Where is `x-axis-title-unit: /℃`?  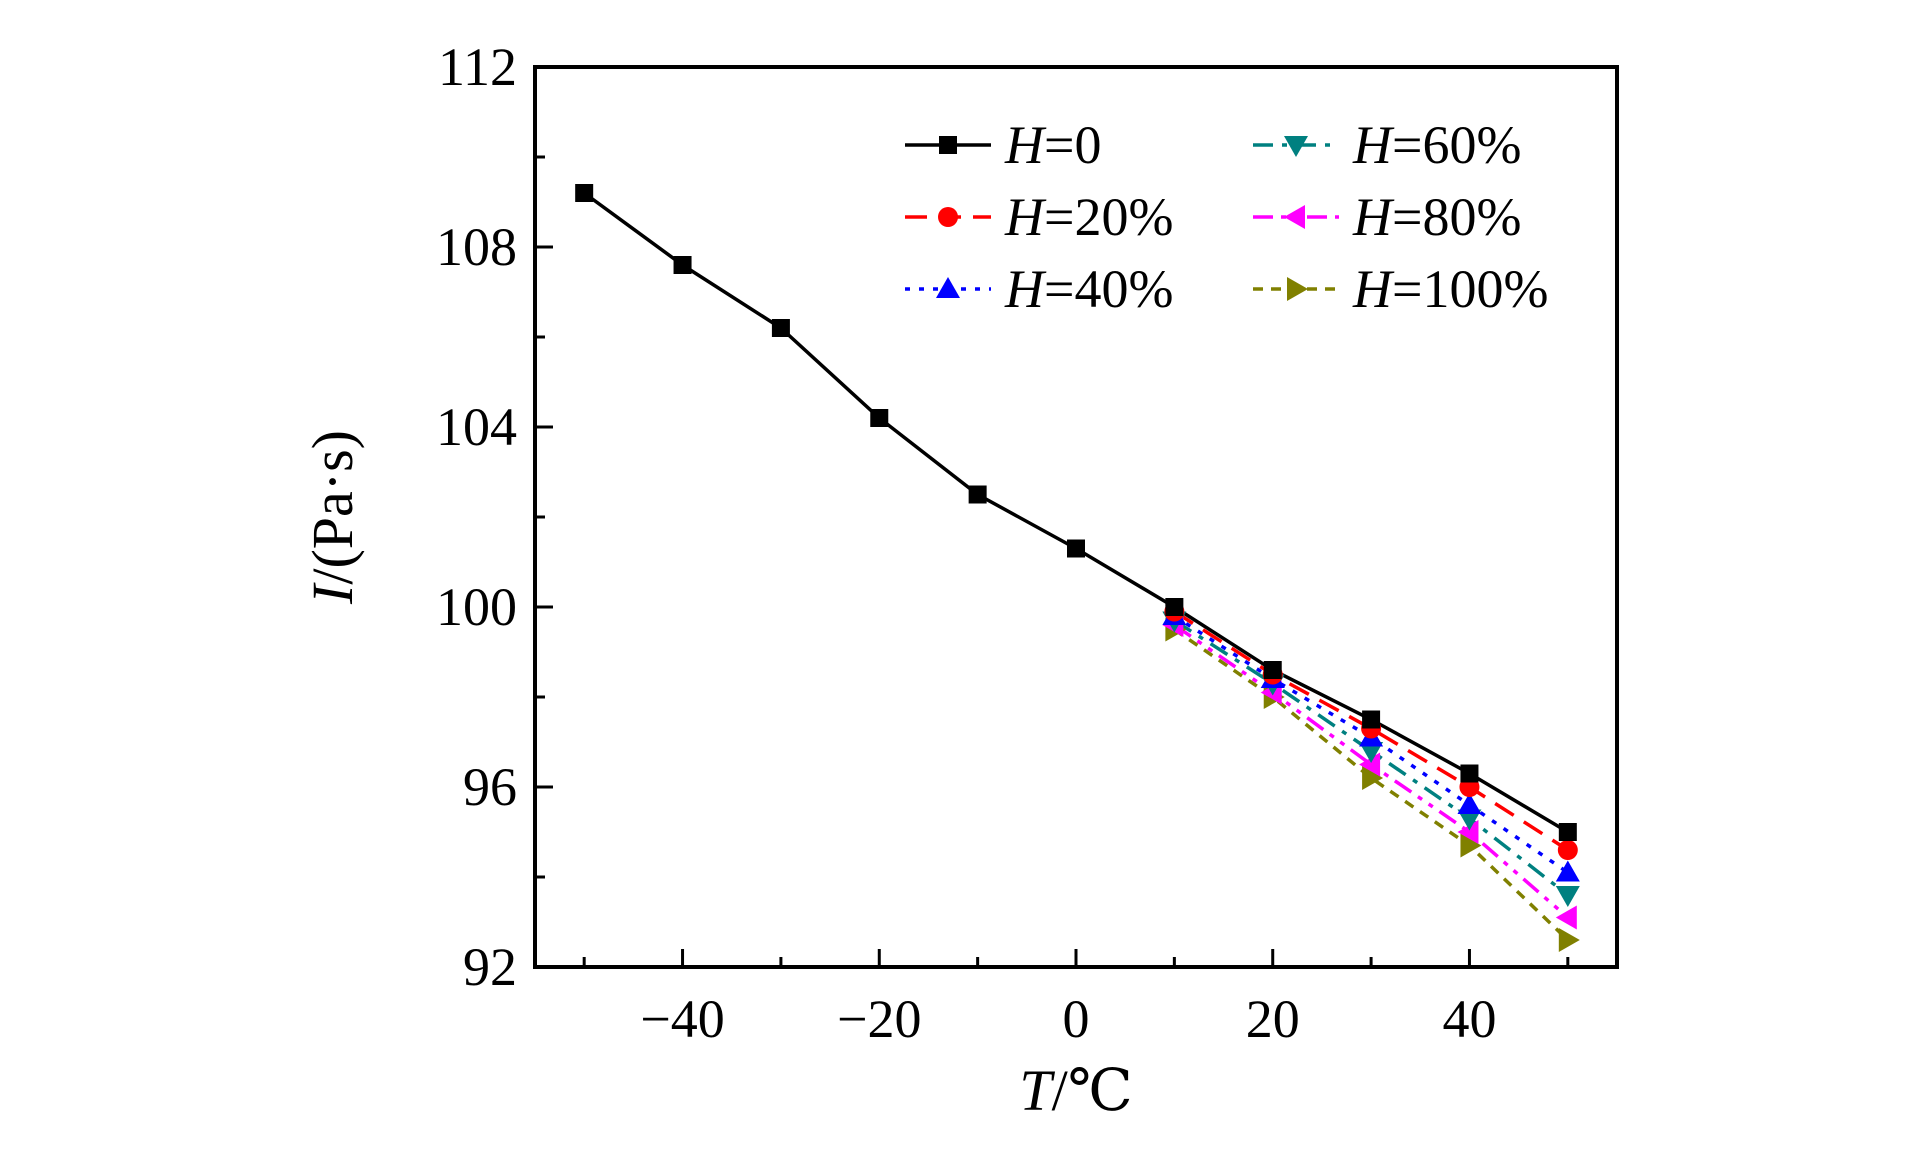
x-axis-title-unit: /℃ is located at coordinates (1092, 1090).